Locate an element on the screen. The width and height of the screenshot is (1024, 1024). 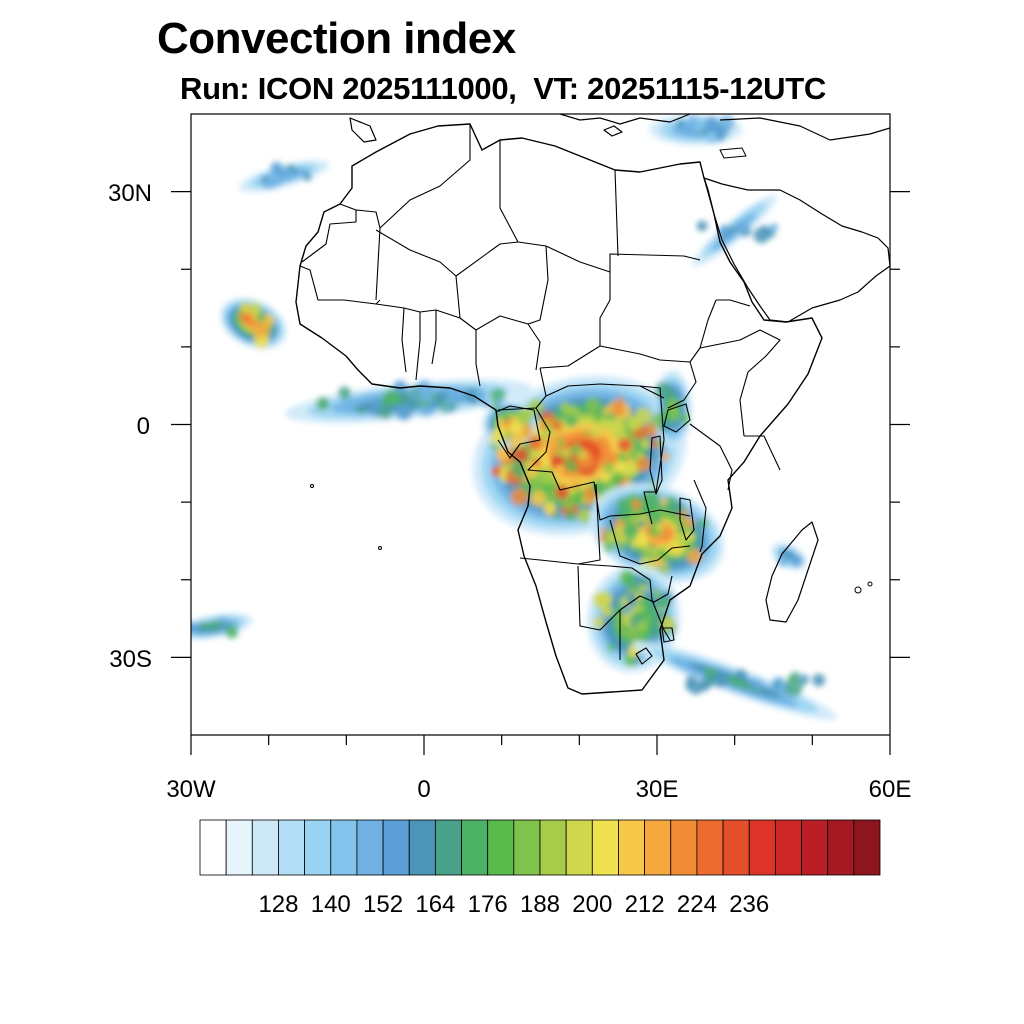
field-gulf-of-guinea-band is located at coordinates (408, 401).